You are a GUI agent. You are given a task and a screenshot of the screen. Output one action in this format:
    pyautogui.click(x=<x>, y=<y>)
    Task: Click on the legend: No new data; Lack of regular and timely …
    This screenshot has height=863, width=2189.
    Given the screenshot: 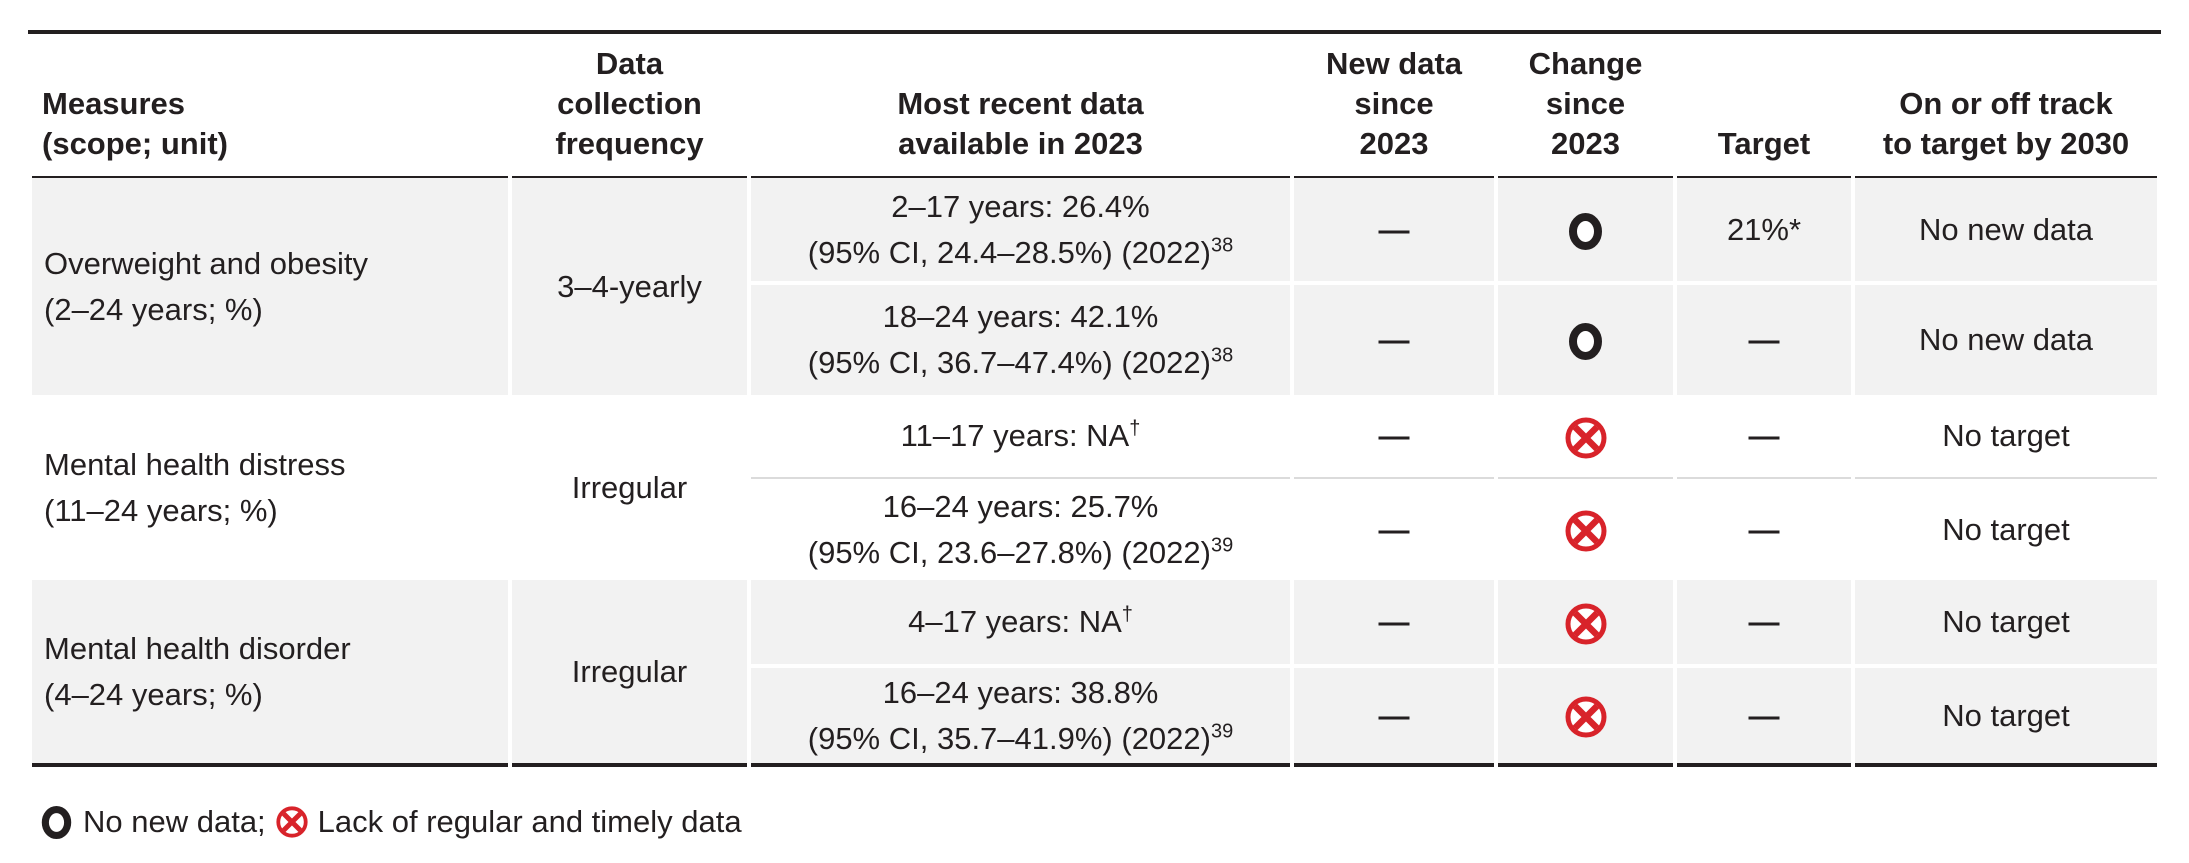 What is the action you would take?
    pyautogui.click(x=391, y=822)
    